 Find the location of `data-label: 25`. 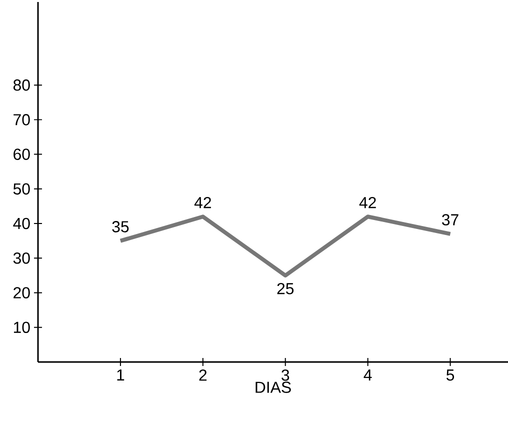

data-label: 25 is located at coordinates (285, 288).